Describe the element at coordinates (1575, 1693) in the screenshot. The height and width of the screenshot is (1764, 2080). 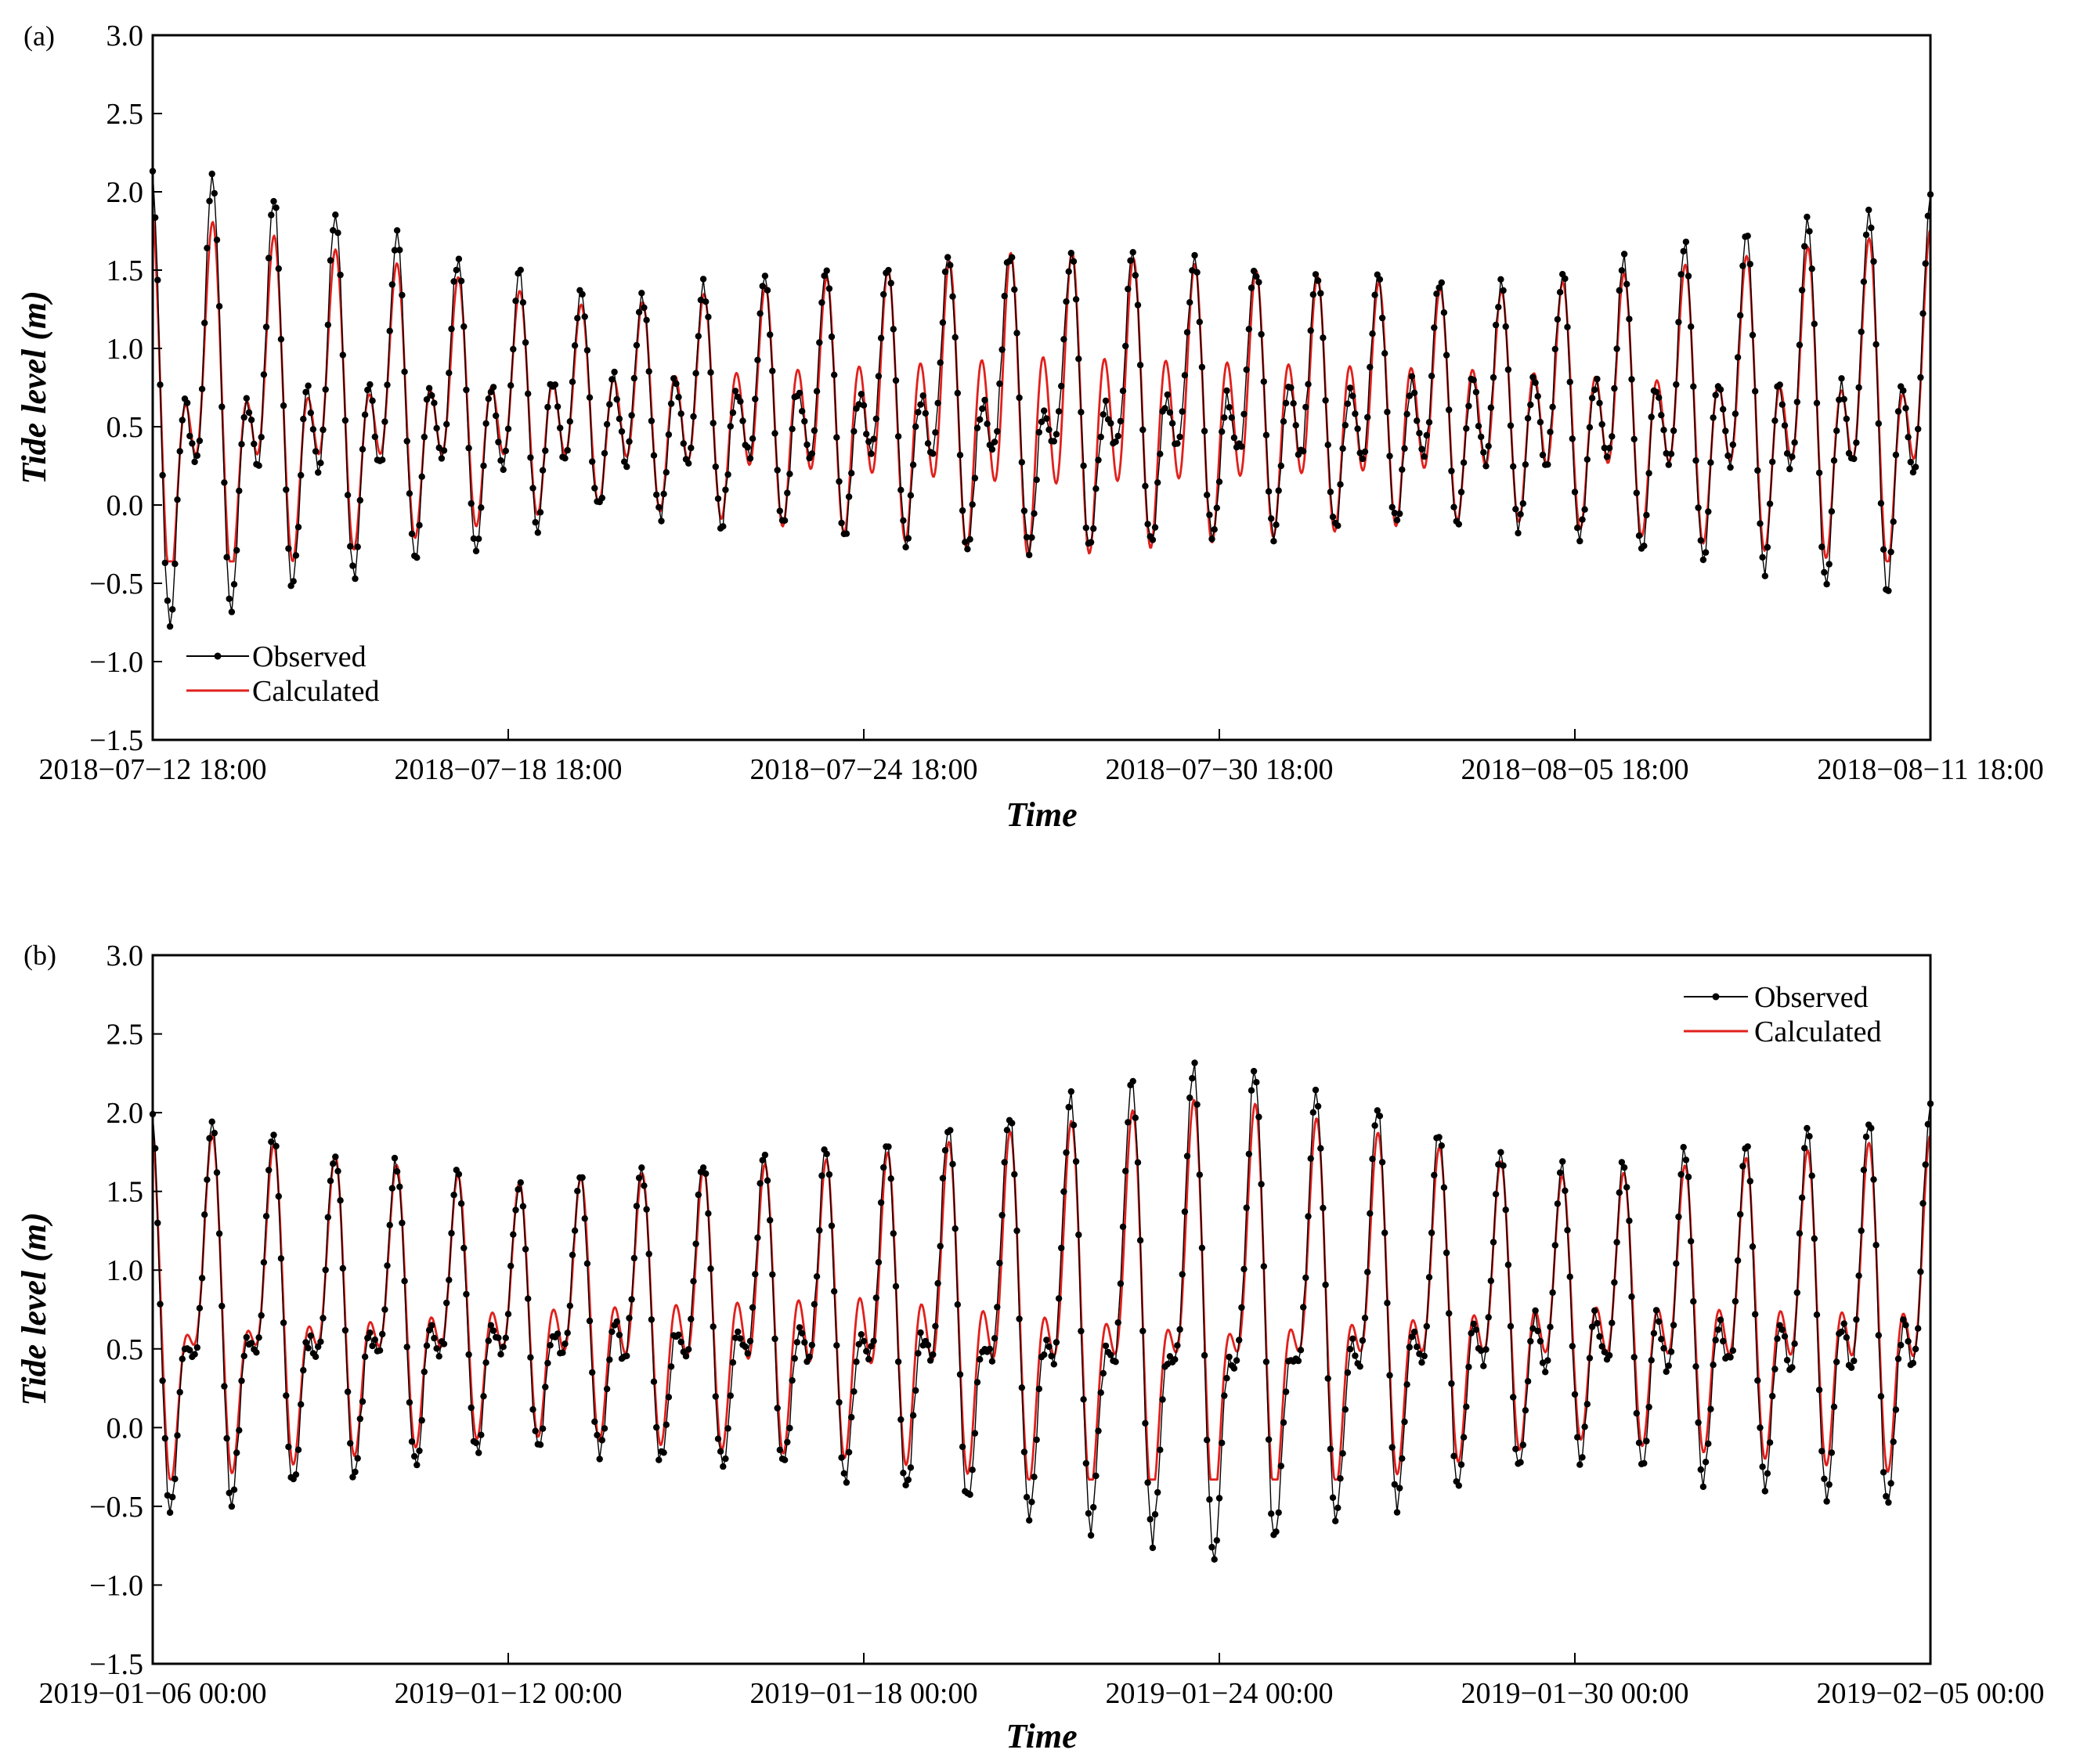
I see `panel-b-x-tick-label: 2019−01−30 00:00` at that location.